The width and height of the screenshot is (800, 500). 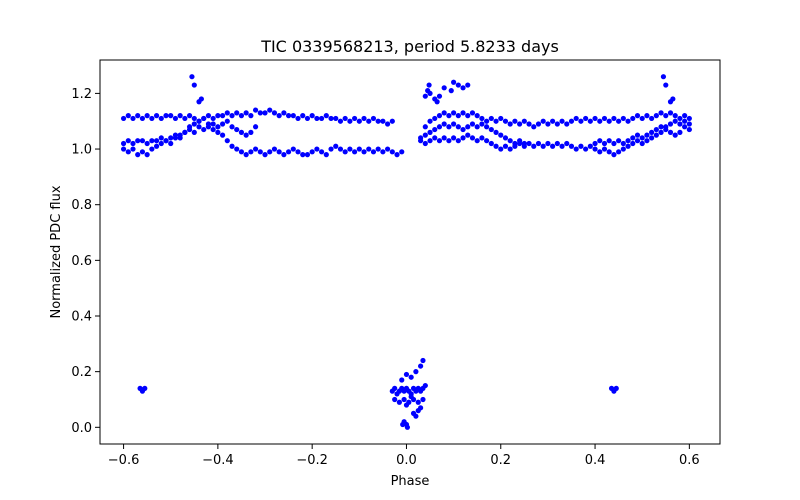 I want to click on y-tick-label: 1.2, so click(x=81, y=94).